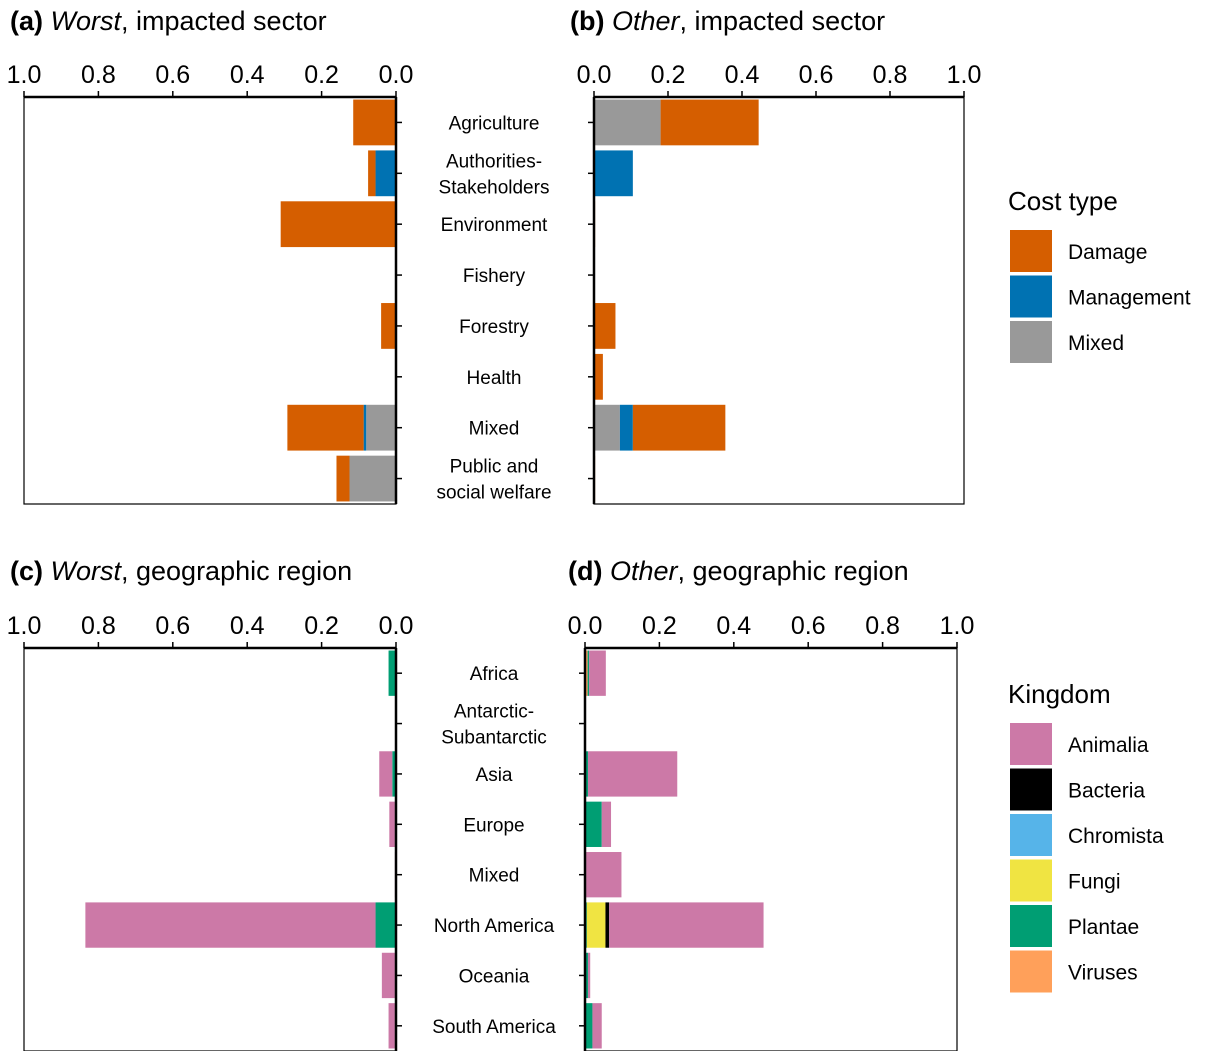 The image size is (1220, 1051). What do you see at coordinates (494, 712) in the screenshot?
I see `category-label-line: Antarctic-` at bounding box center [494, 712].